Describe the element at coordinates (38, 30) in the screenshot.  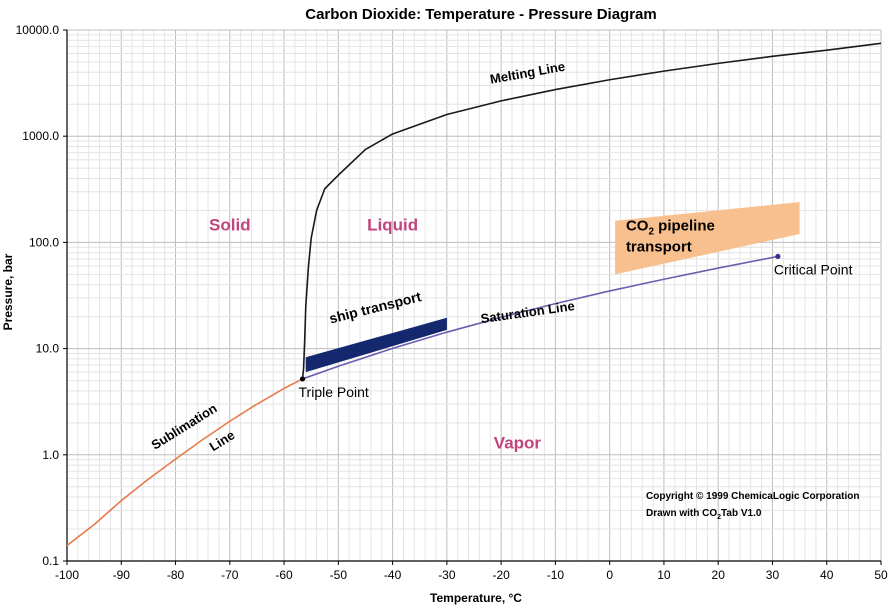
I see `y-tick-label: 10000.0` at that location.